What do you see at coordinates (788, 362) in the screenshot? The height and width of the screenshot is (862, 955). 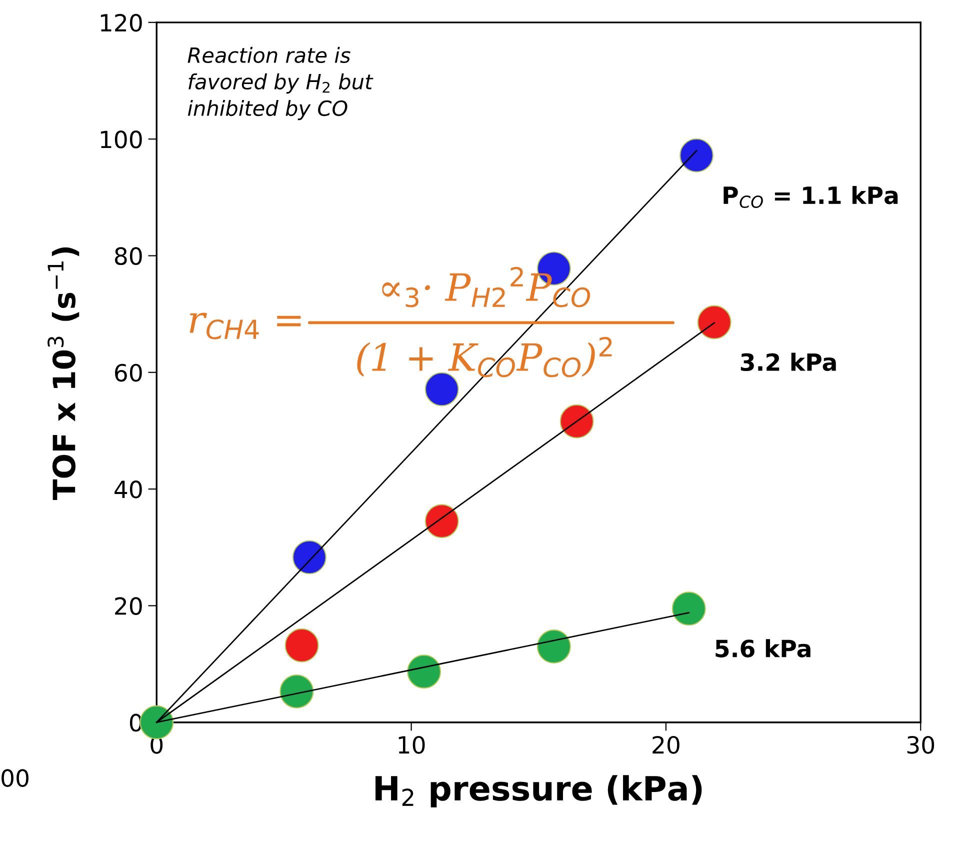 I see `series-label: 3.2 kPa` at bounding box center [788, 362].